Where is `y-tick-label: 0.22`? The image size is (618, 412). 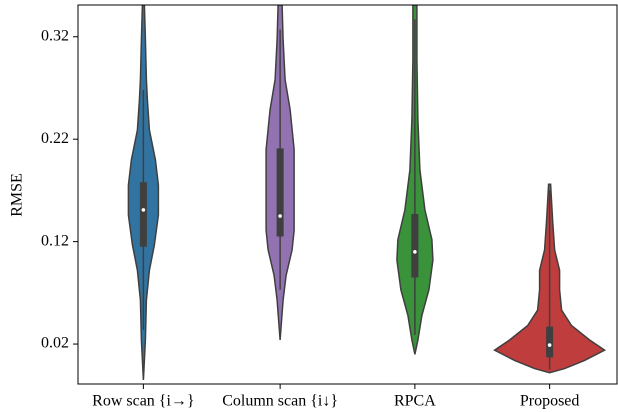 y-tick-label: 0.22 is located at coordinates (55, 138).